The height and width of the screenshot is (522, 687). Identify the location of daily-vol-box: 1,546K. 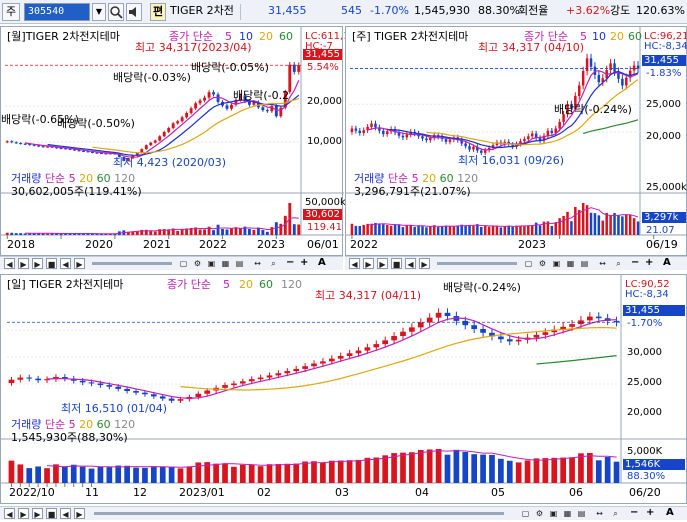
(654, 464).